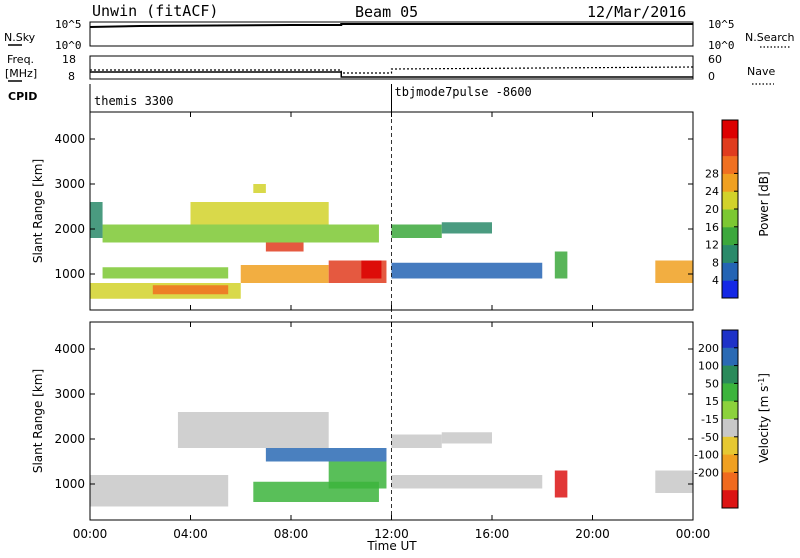 The height and width of the screenshot is (558, 800). Describe the element at coordinates (69, 349) in the screenshot. I see `velocity-ytick-label-3: 4000` at that location.